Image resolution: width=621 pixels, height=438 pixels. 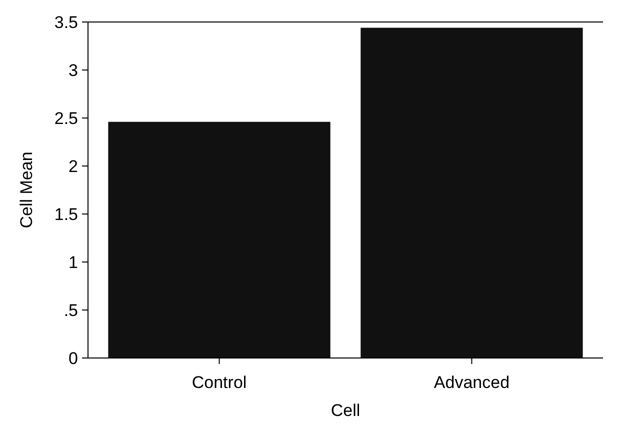 What do you see at coordinates (472, 382) in the screenshot?
I see `x-tick-label: Advanced` at bounding box center [472, 382].